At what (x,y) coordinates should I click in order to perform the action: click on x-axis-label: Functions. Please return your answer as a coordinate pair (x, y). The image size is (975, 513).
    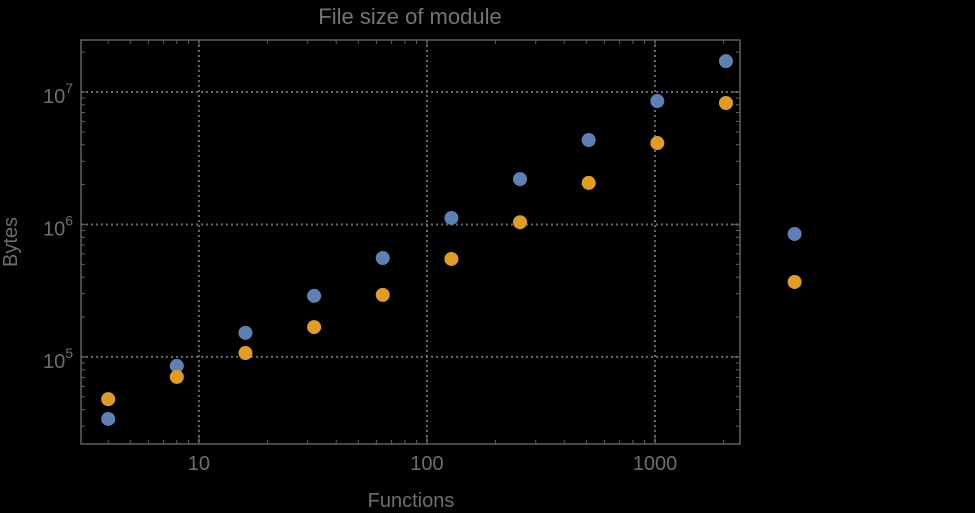
    Looking at the image, I should click on (411, 501).